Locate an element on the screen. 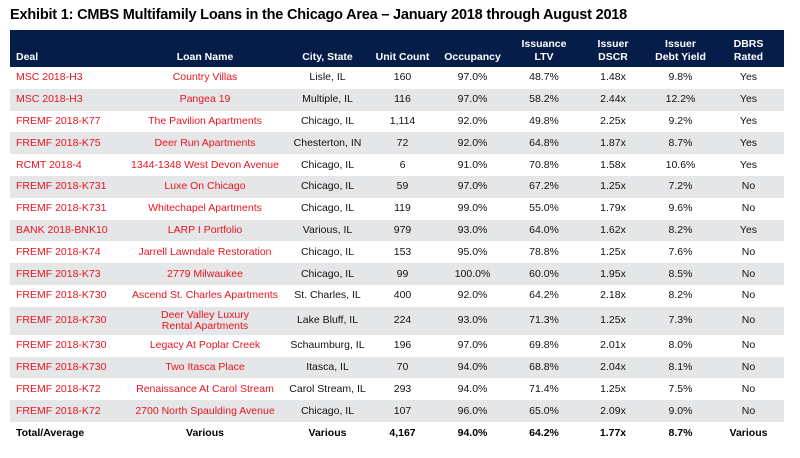  cell-unit-count: 116 is located at coordinates (402, 99).